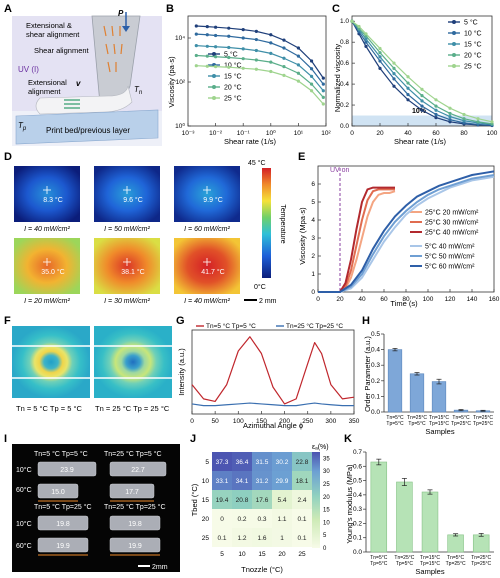 Image resolution: width=500 pixels, height=578 pixels. I want to click on j-y-tick-label: 5, so click(207, 462).